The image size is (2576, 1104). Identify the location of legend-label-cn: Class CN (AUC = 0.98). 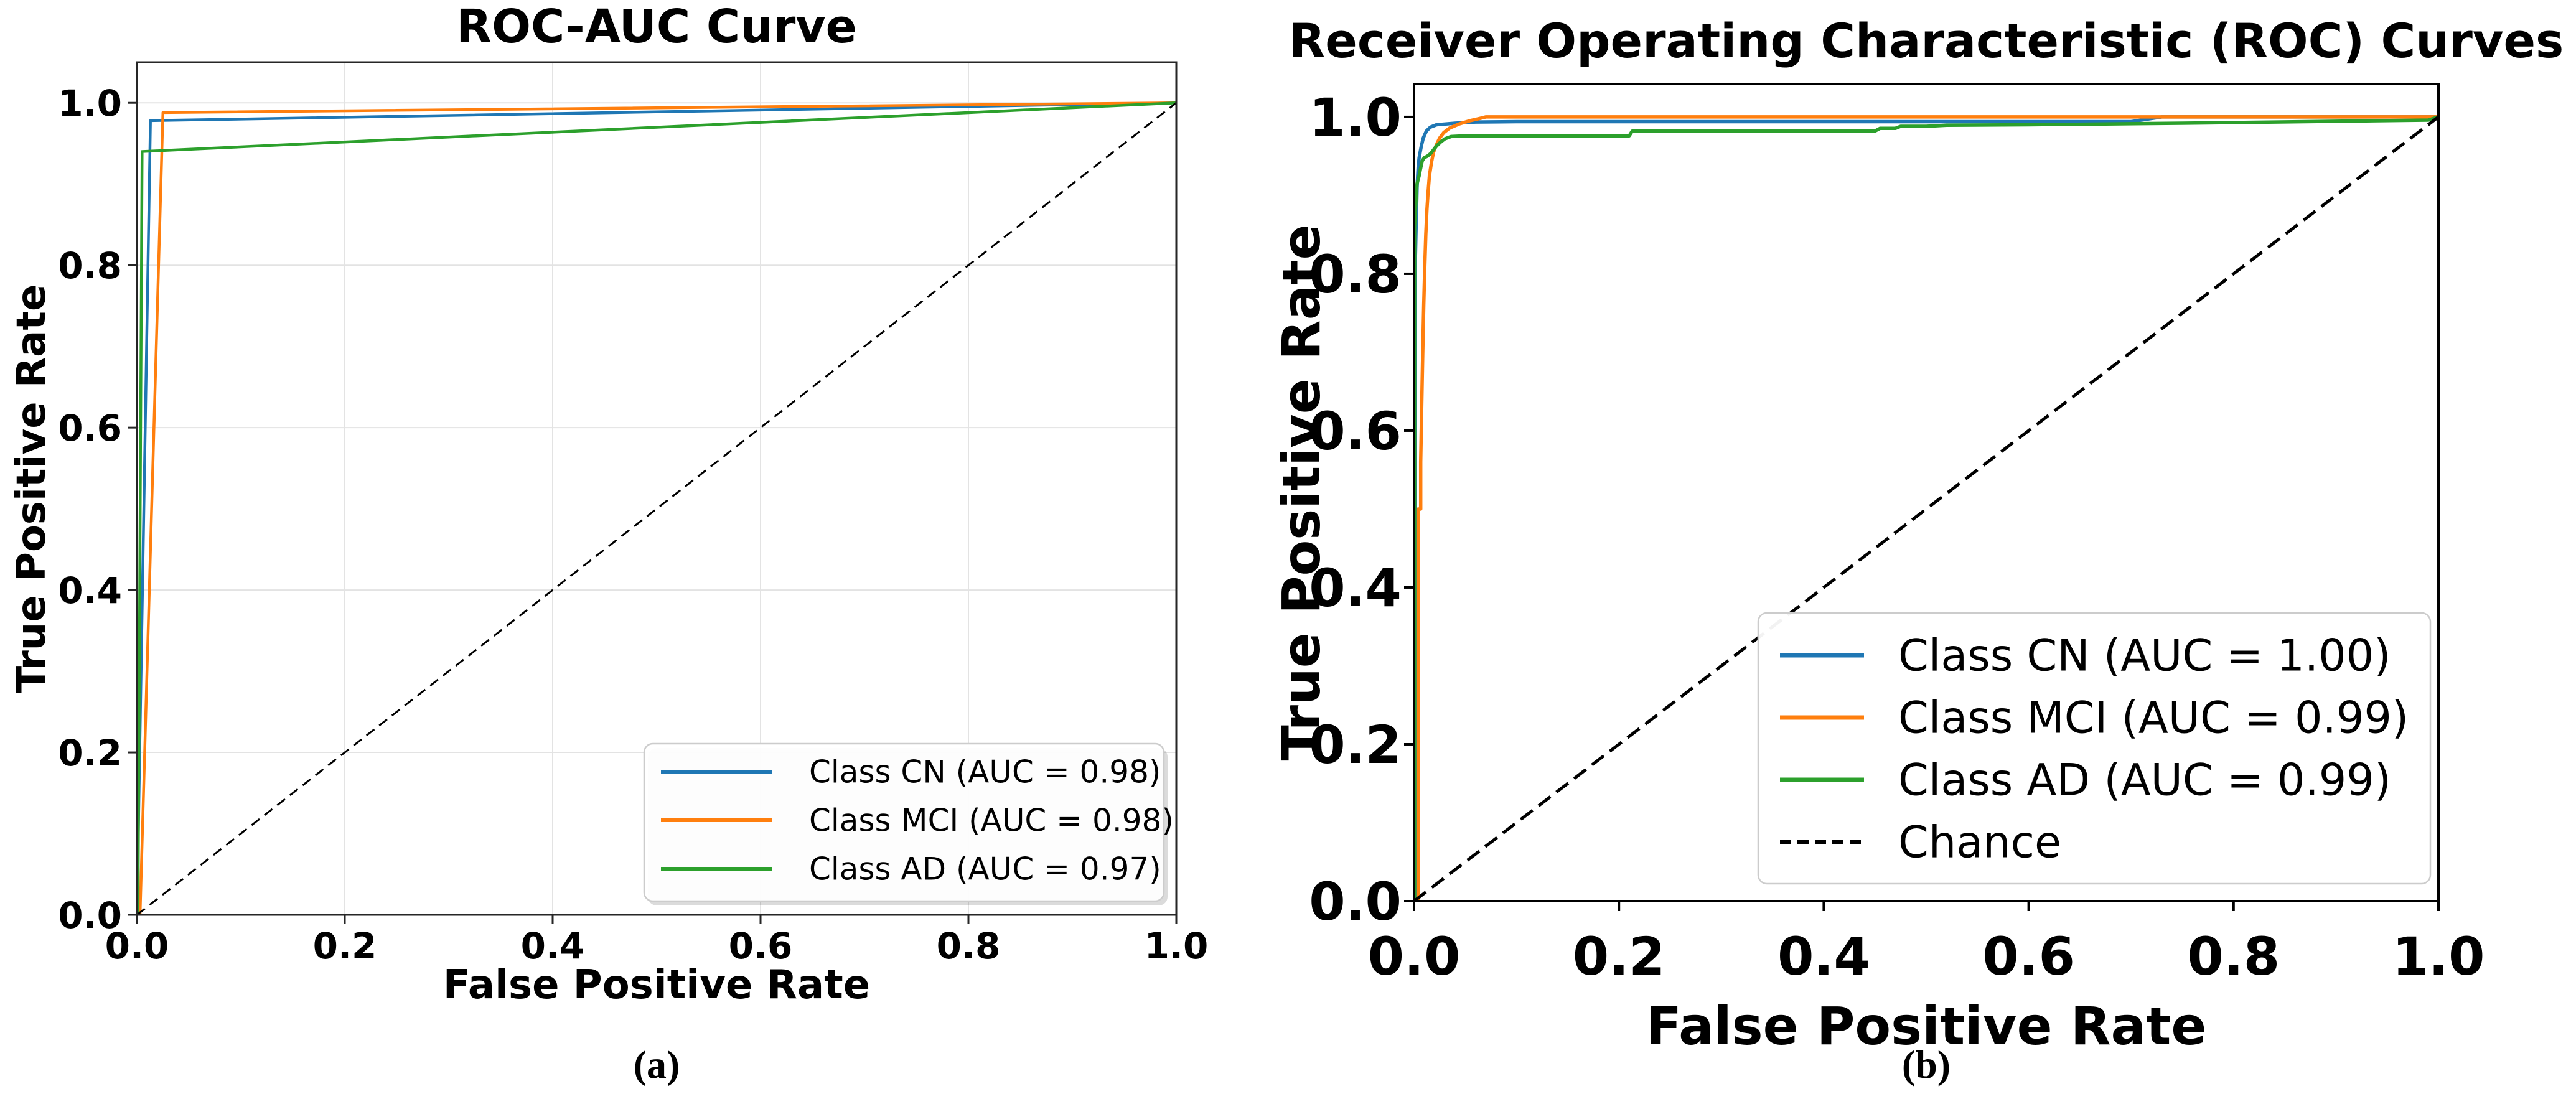
(985, 772).